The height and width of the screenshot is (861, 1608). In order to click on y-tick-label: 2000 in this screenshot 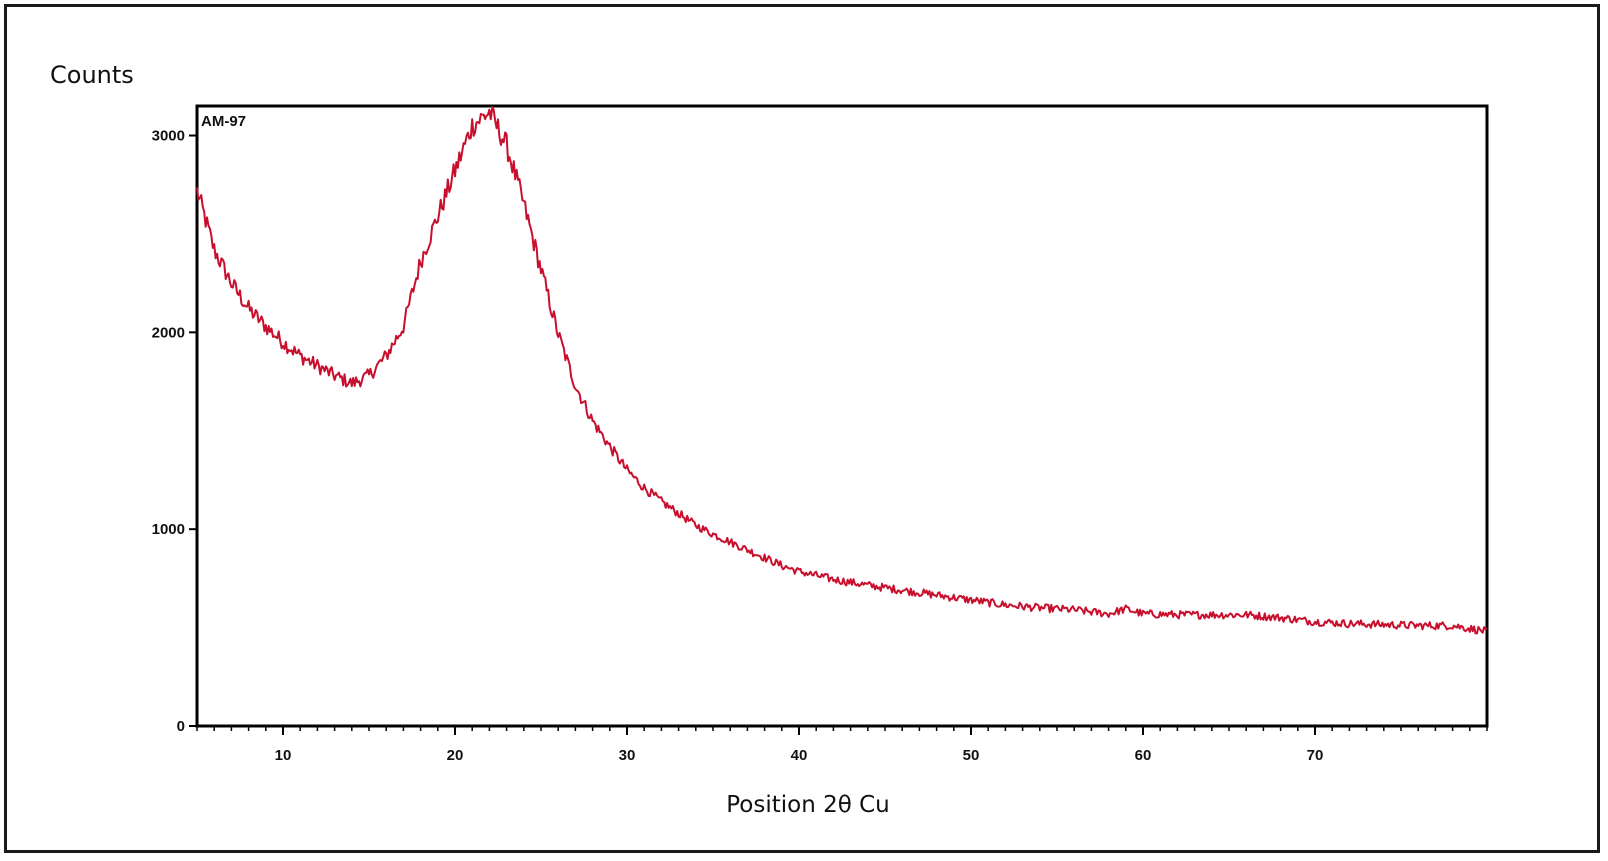, I will do `click(168, 332)`.